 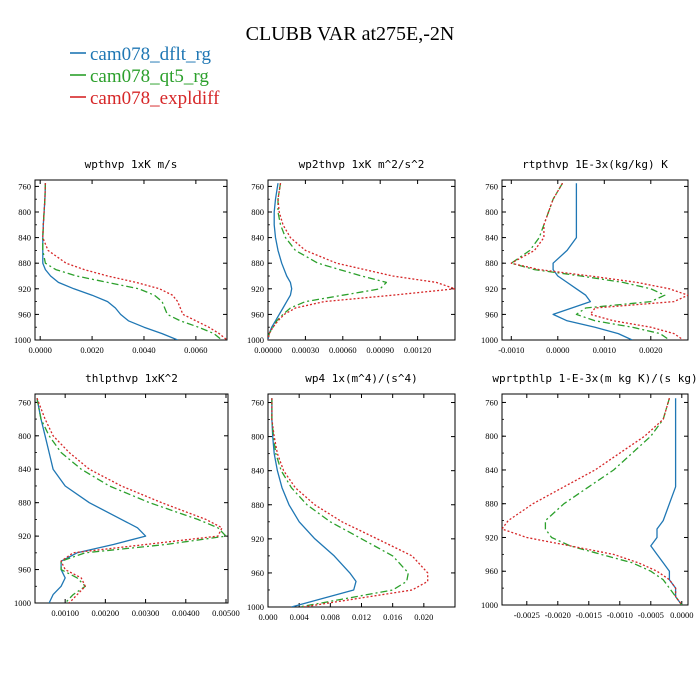 I want to click on subplot-title: wp2thvp 1xK m^2/s^2, so click(x=362, y=164).